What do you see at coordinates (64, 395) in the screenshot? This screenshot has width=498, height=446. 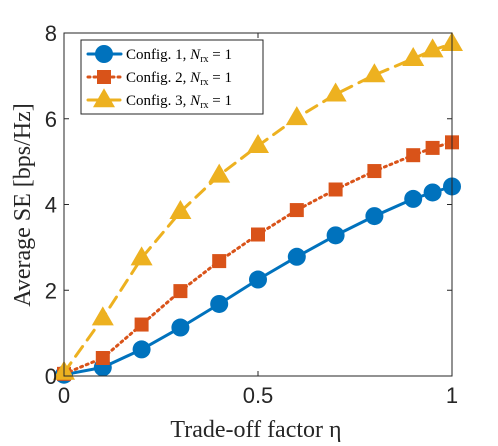 I see `x-tick-label-1: 0` at bounding box center [64, 395].